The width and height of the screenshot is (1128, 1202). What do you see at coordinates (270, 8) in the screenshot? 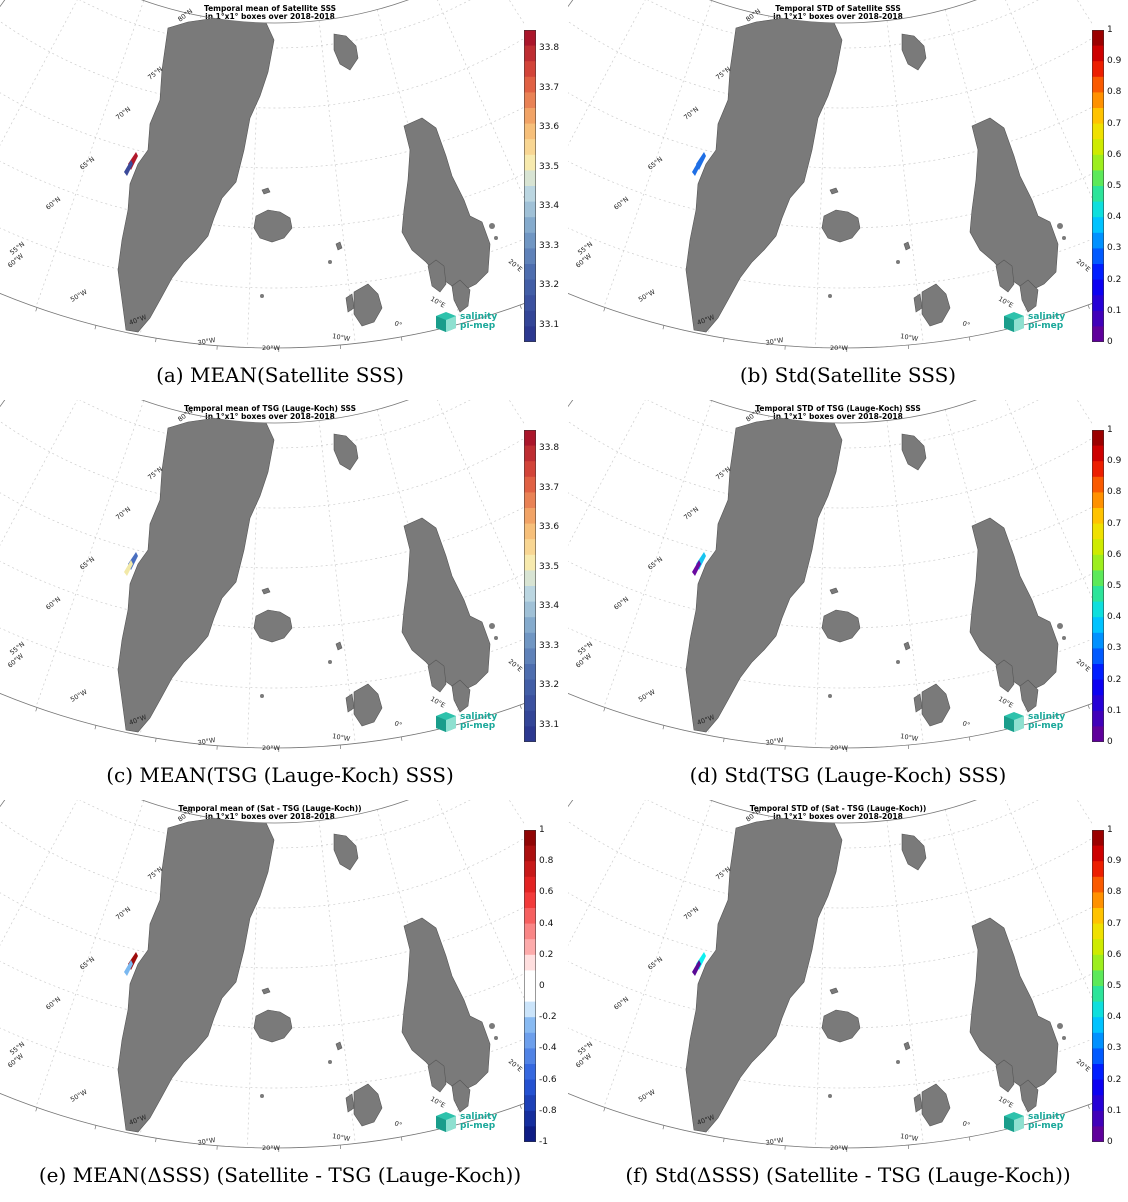
I see `map-title-line1: Temporal mean of Satellite SSS` at bounding box center [270, 8].